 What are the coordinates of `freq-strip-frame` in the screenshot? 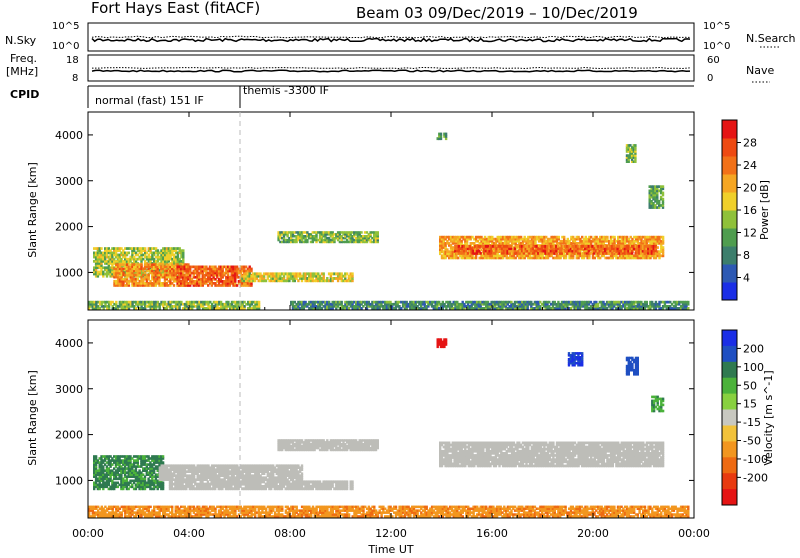 It's located at (391, 68).